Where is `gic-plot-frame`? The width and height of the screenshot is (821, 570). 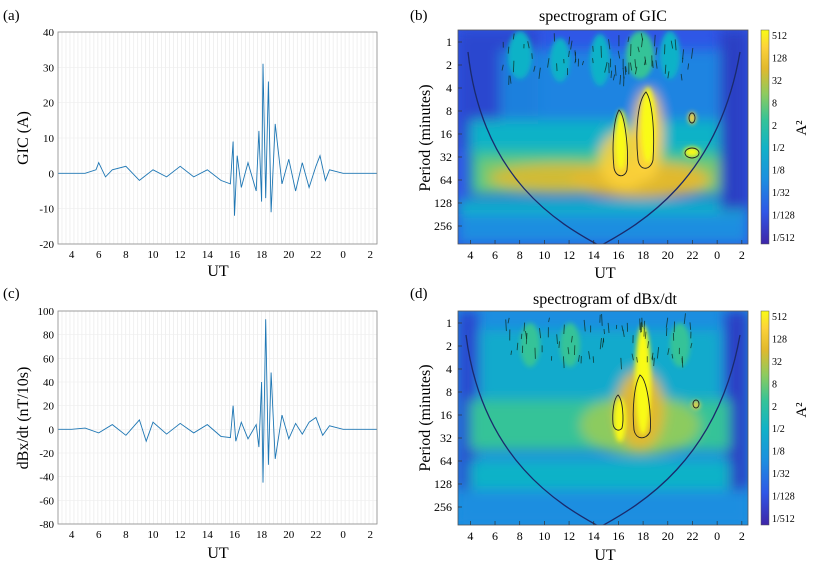 gic-plot-frame is located at coordinates (217, 138).